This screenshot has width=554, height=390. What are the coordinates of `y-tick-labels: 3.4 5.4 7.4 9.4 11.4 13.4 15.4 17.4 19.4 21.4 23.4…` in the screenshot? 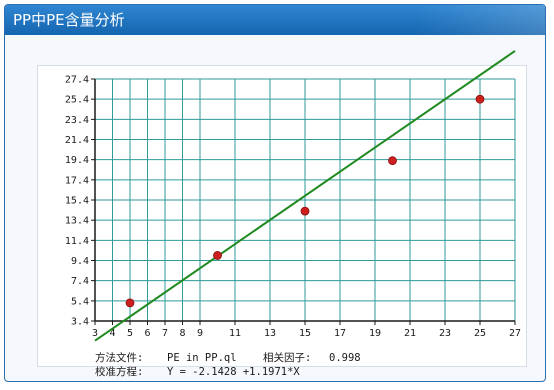 It's located at (77, 201).